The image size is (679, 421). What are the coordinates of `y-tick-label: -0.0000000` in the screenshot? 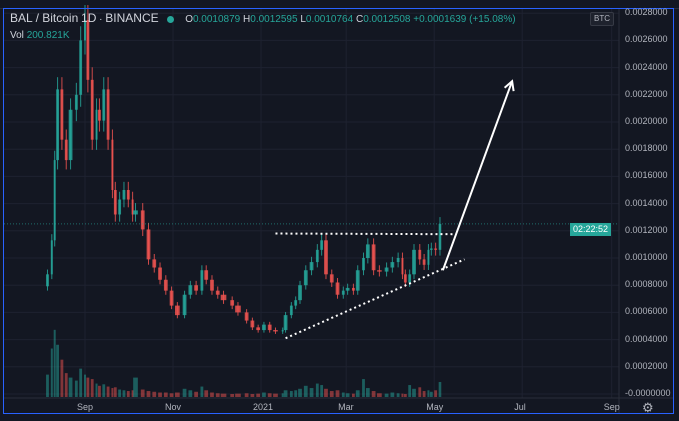 It's located at (648, 393).